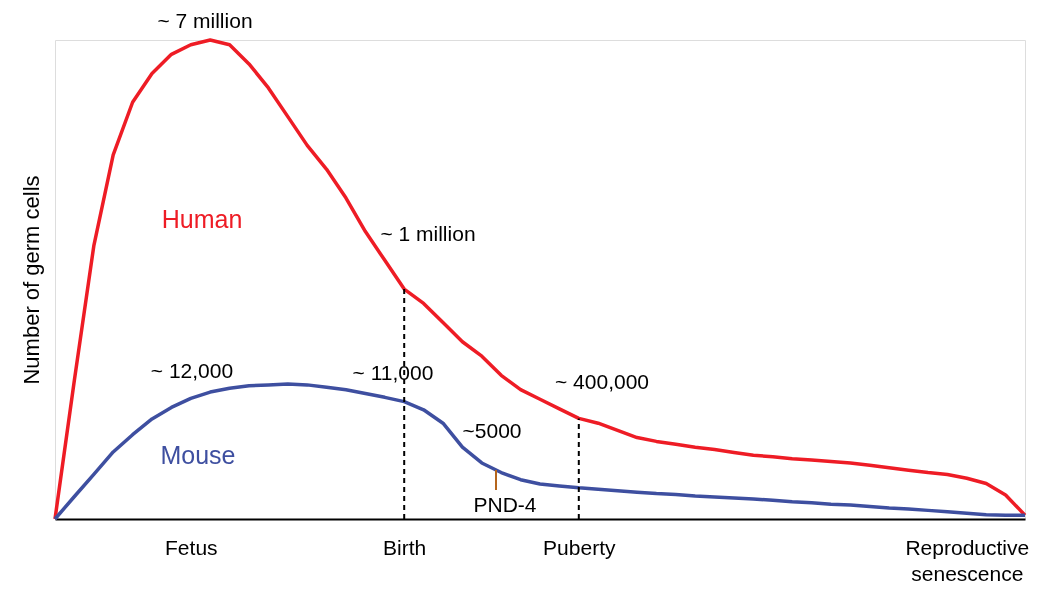  What do you see at coordinates (405, 547) in the screenshot?
I see `x-tick-label: Birth` at bounding box center [405, 547].